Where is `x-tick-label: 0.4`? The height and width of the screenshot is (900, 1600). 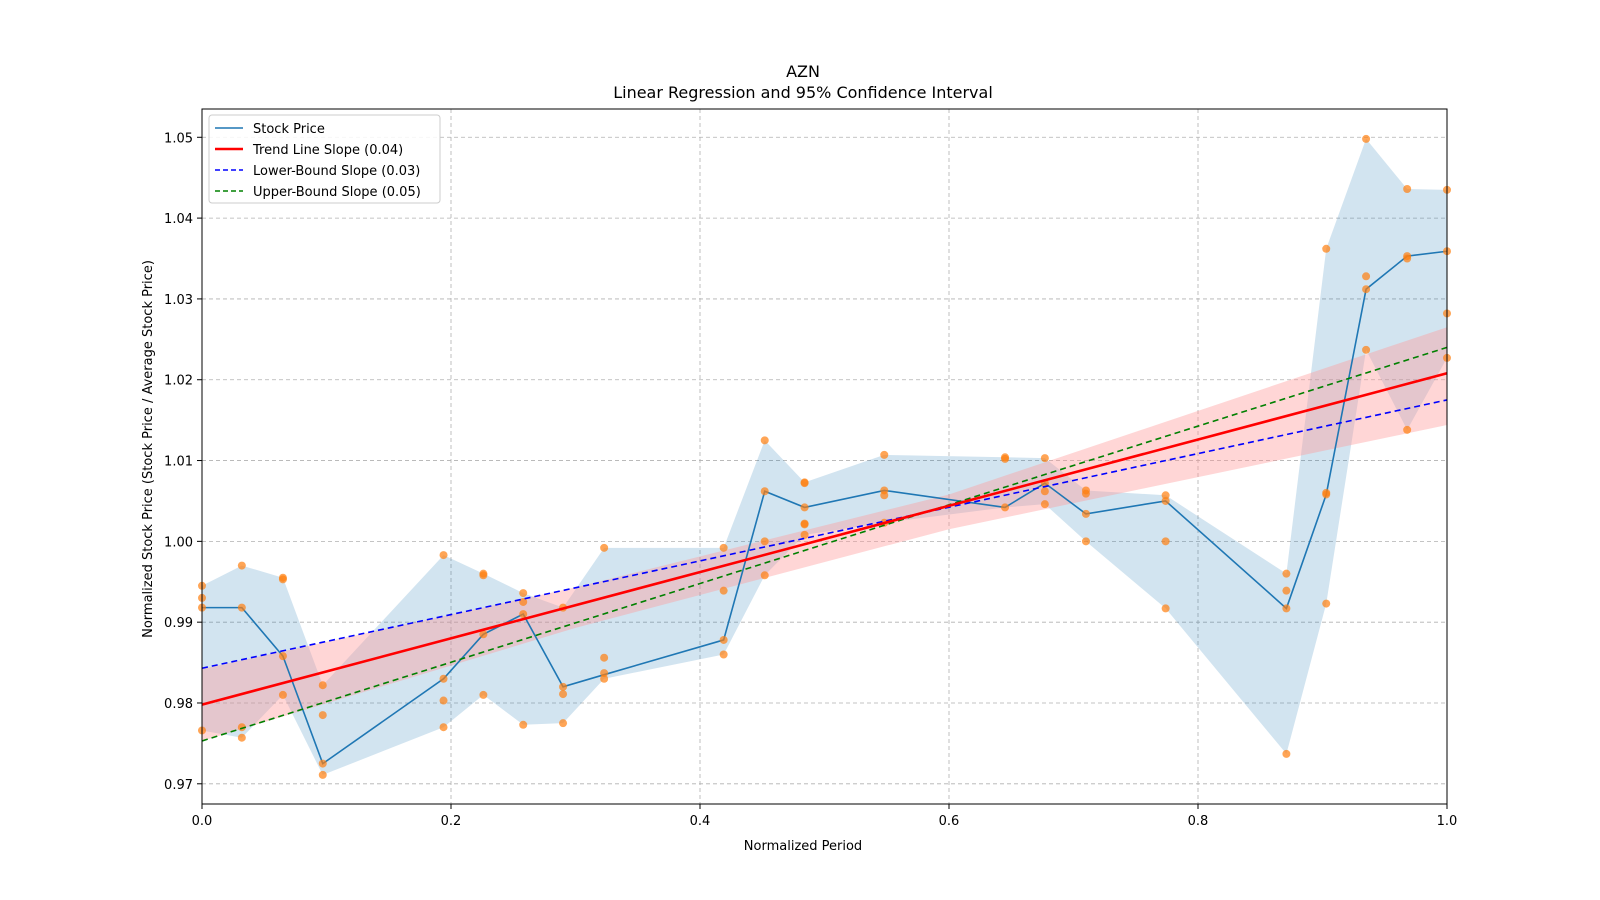 x-tick-label: 0.4 is located at coordinates (700, 821).